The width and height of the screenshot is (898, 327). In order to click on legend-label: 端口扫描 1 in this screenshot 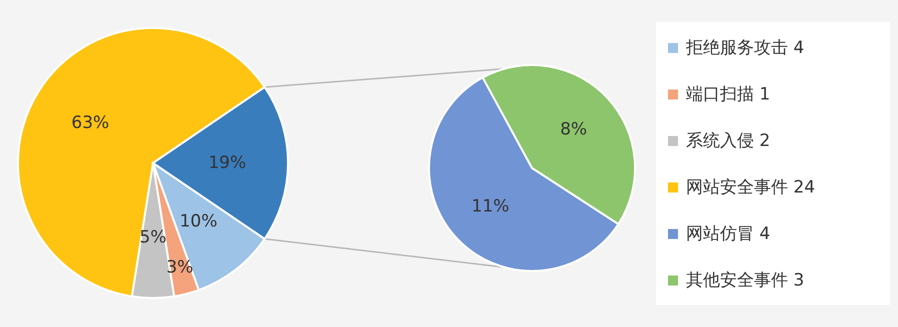, I will do `click(728, 94)`.